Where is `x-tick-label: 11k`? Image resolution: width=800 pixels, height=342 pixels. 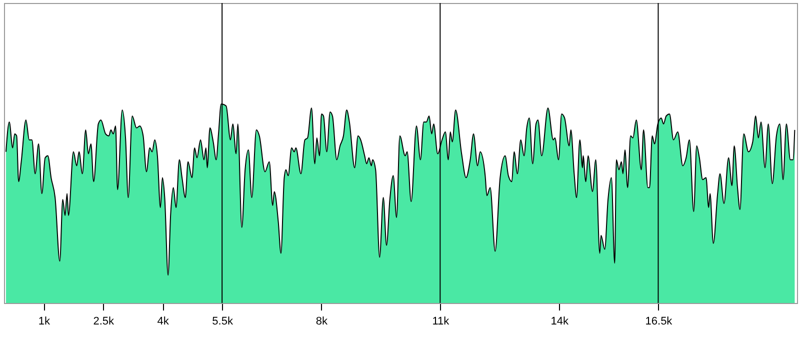
x-tick-label: 11k is located at coordinates (441, 322).